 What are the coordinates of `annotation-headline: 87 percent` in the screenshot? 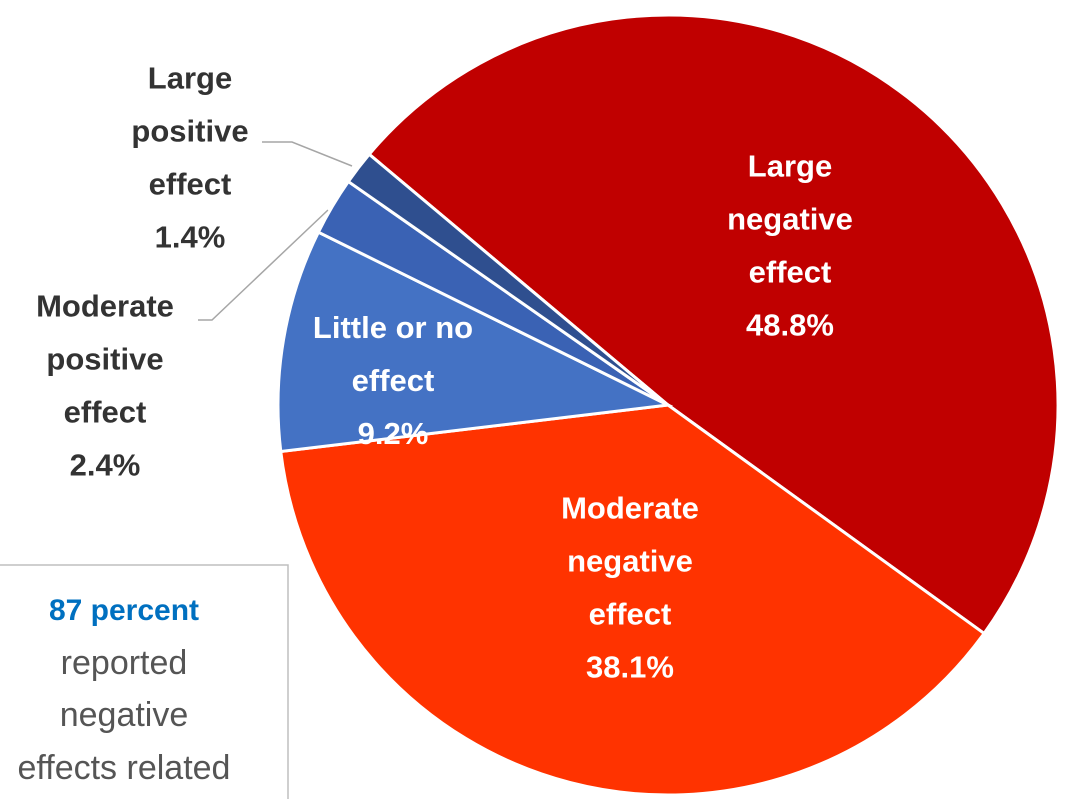 It's located at (124, 610).